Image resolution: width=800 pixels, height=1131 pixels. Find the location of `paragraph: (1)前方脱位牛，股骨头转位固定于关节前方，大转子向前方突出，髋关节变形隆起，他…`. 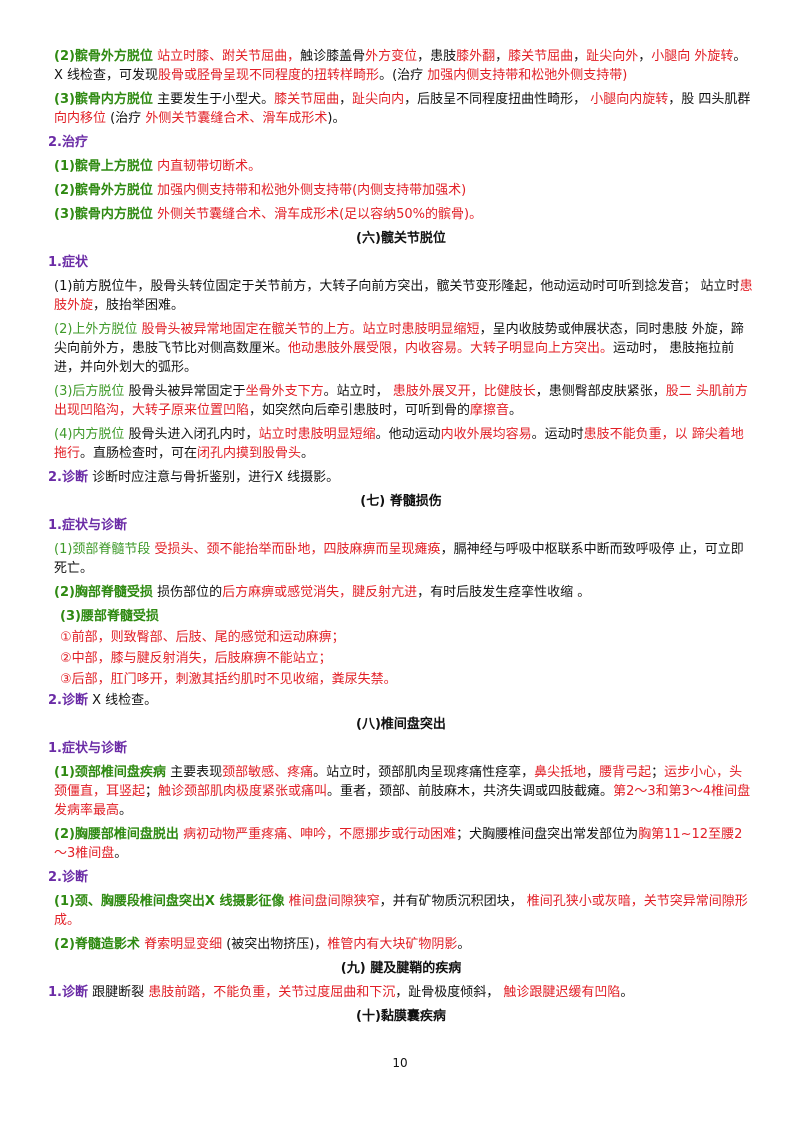

paragraph: (1)前方脱位牛，股骨头转位固定于关节前方，大转子向前方突出，髋关节变形隆起，他… is located at coordinates (401, 296).